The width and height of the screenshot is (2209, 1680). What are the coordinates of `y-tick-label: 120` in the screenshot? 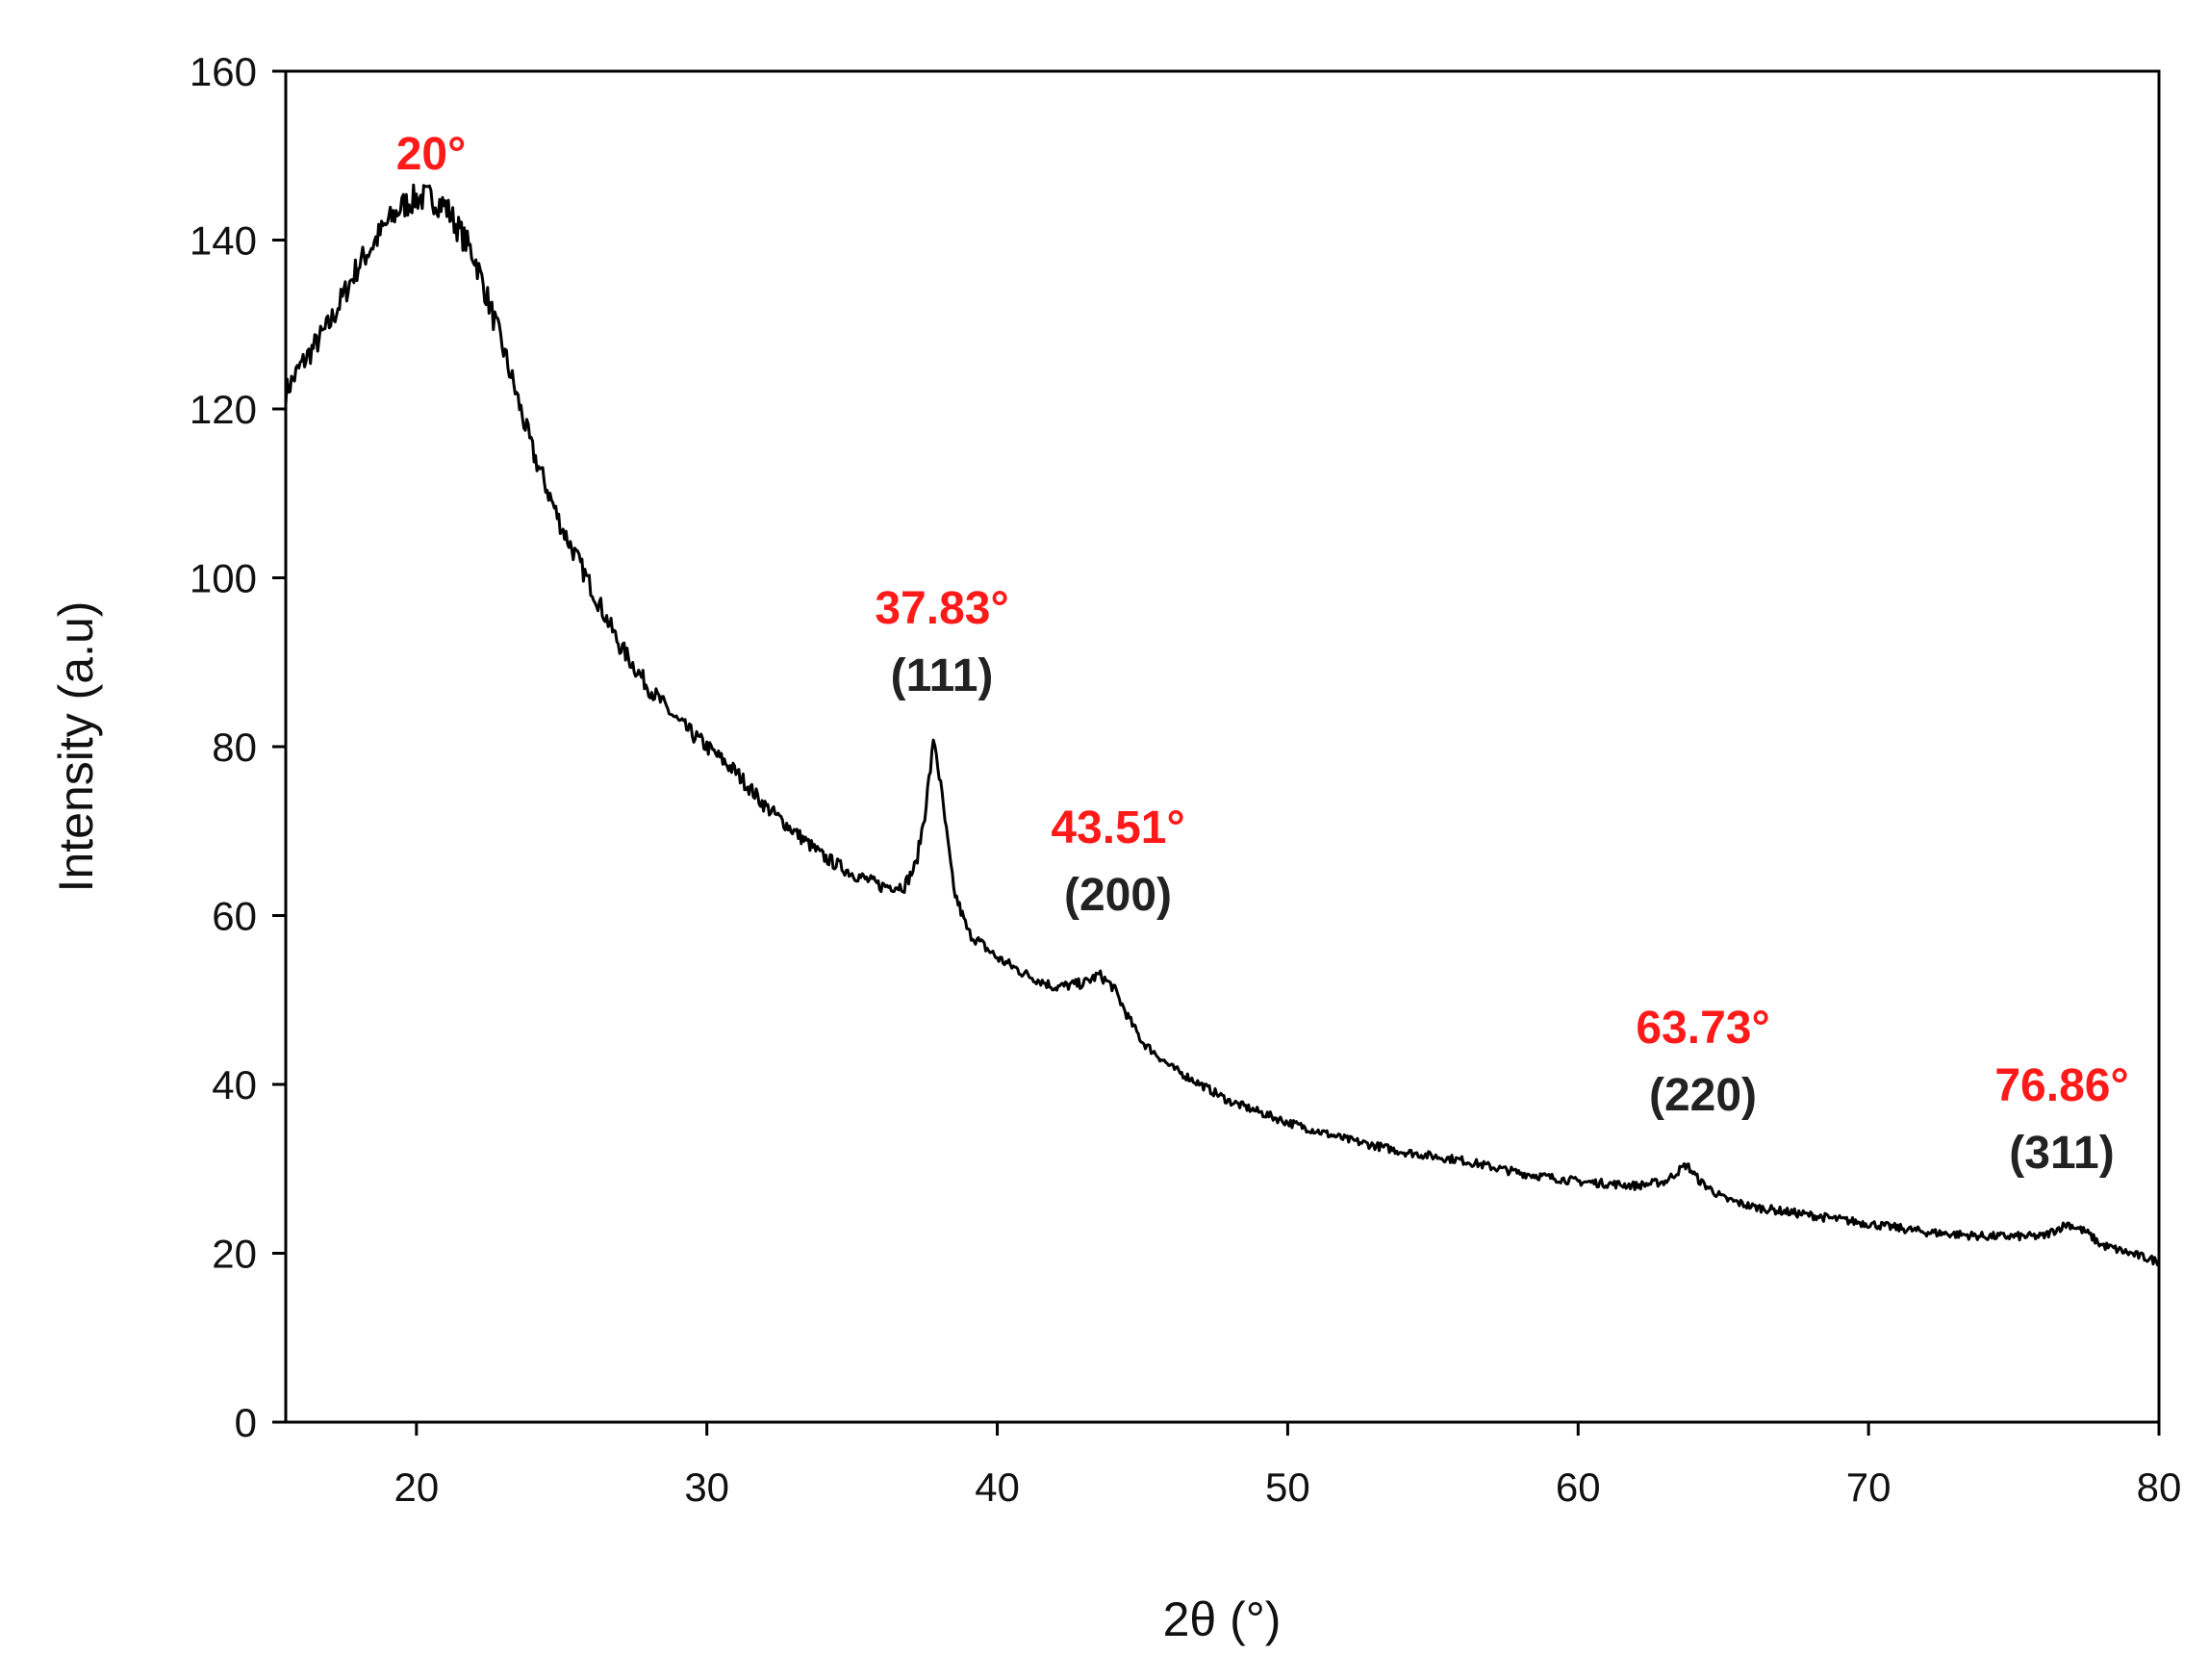 It's located at (223, 410).